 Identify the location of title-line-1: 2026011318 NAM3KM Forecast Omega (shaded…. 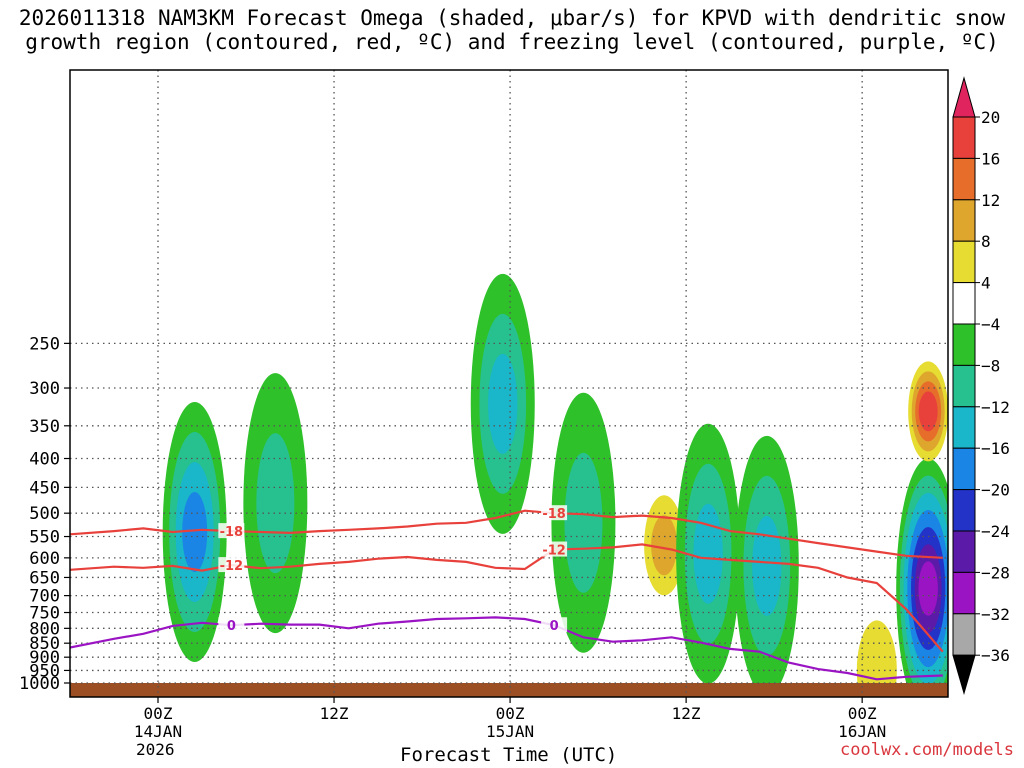
(512, 18).